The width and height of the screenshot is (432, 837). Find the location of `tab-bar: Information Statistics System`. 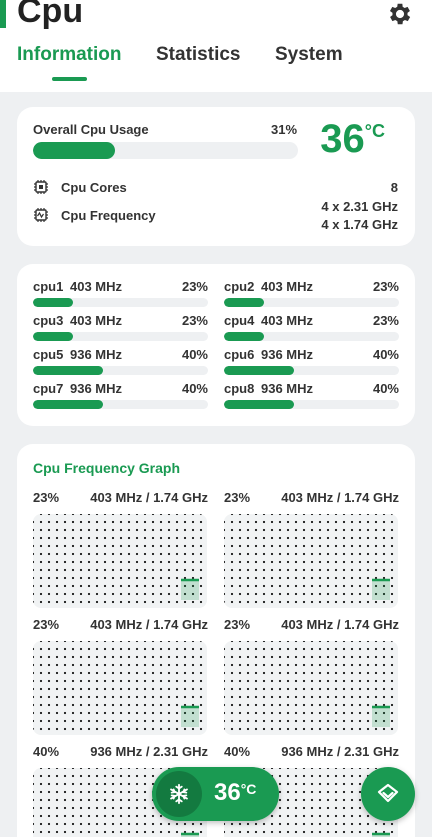

tab-bar: Information Statistics System is located at coordinates (216, 60).